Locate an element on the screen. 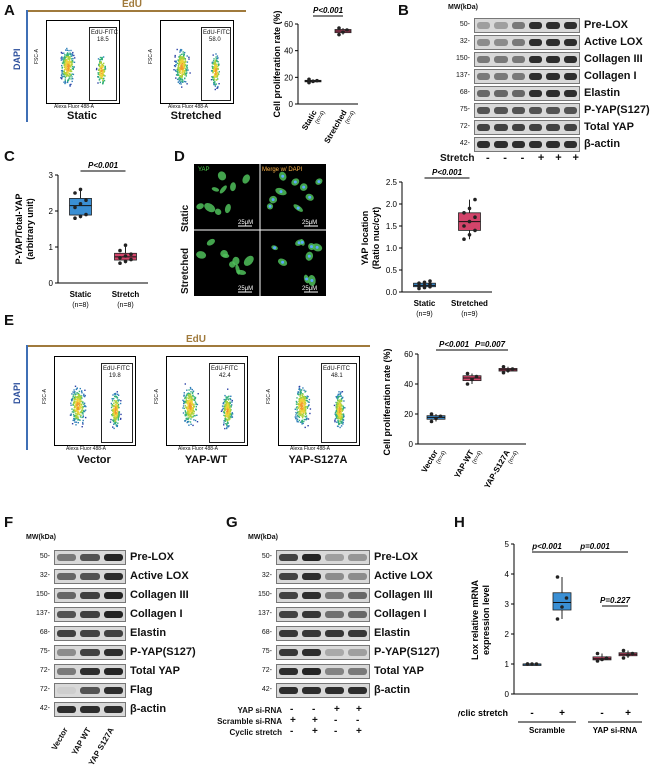 The height and width of the screenshot is (783, 650). y-tick-label: 0.0 is located at coordinates (392, 292).